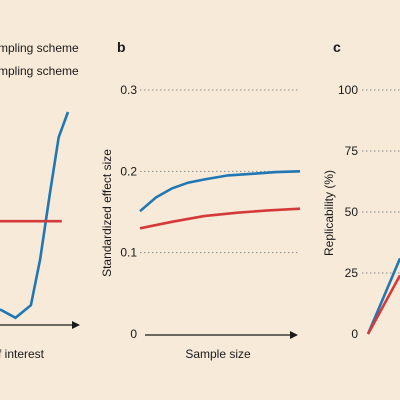  Describe the element at coordinates (128, 253) in the screenshot. I see `panel-b-ytick: 0.1` at that location.